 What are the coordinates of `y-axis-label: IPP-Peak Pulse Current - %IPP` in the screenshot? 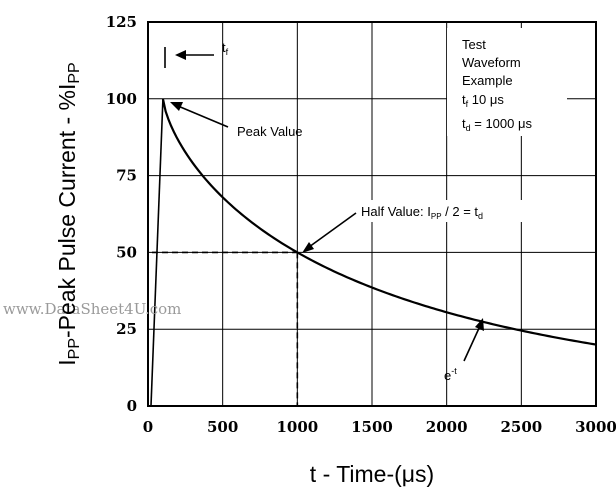 It's located at (68, 213).